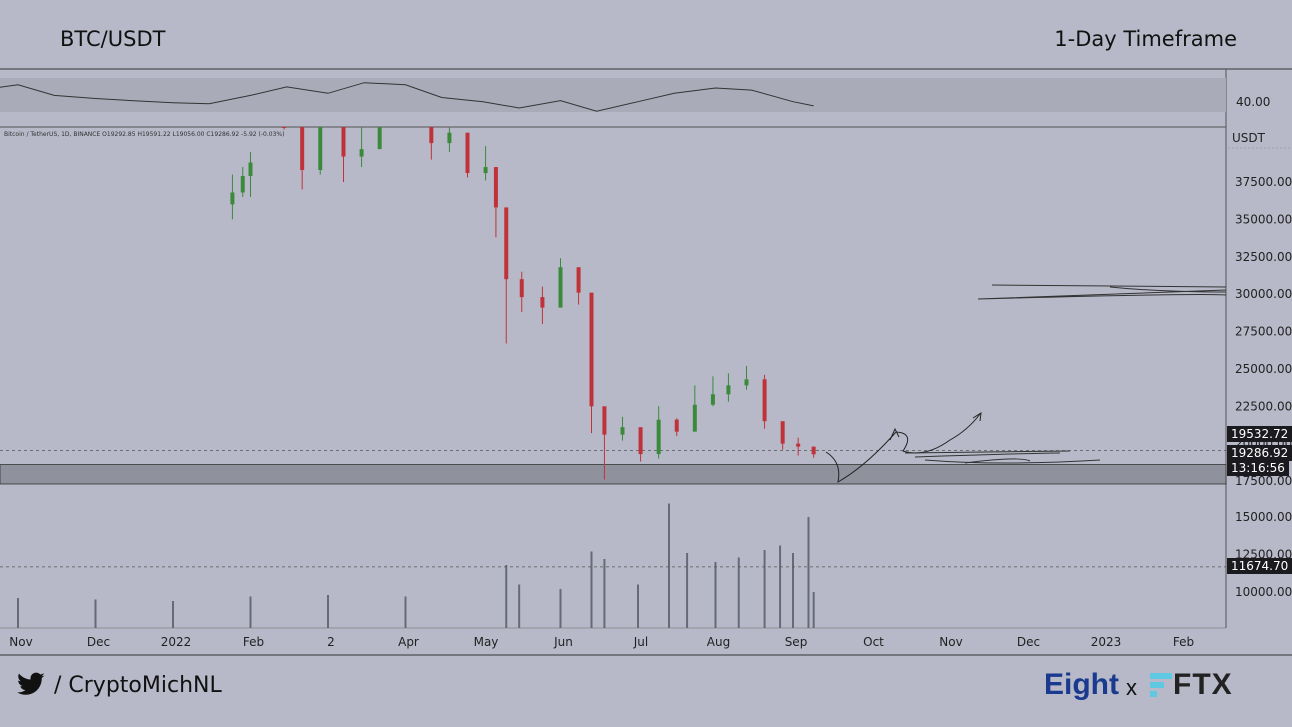 Image resolution: width=1292 pixels, height=727 pixels. Describe the element at coordinates (1259, 566) in the screenshot. I see `volume-level-tag: 11674.70` at that location.